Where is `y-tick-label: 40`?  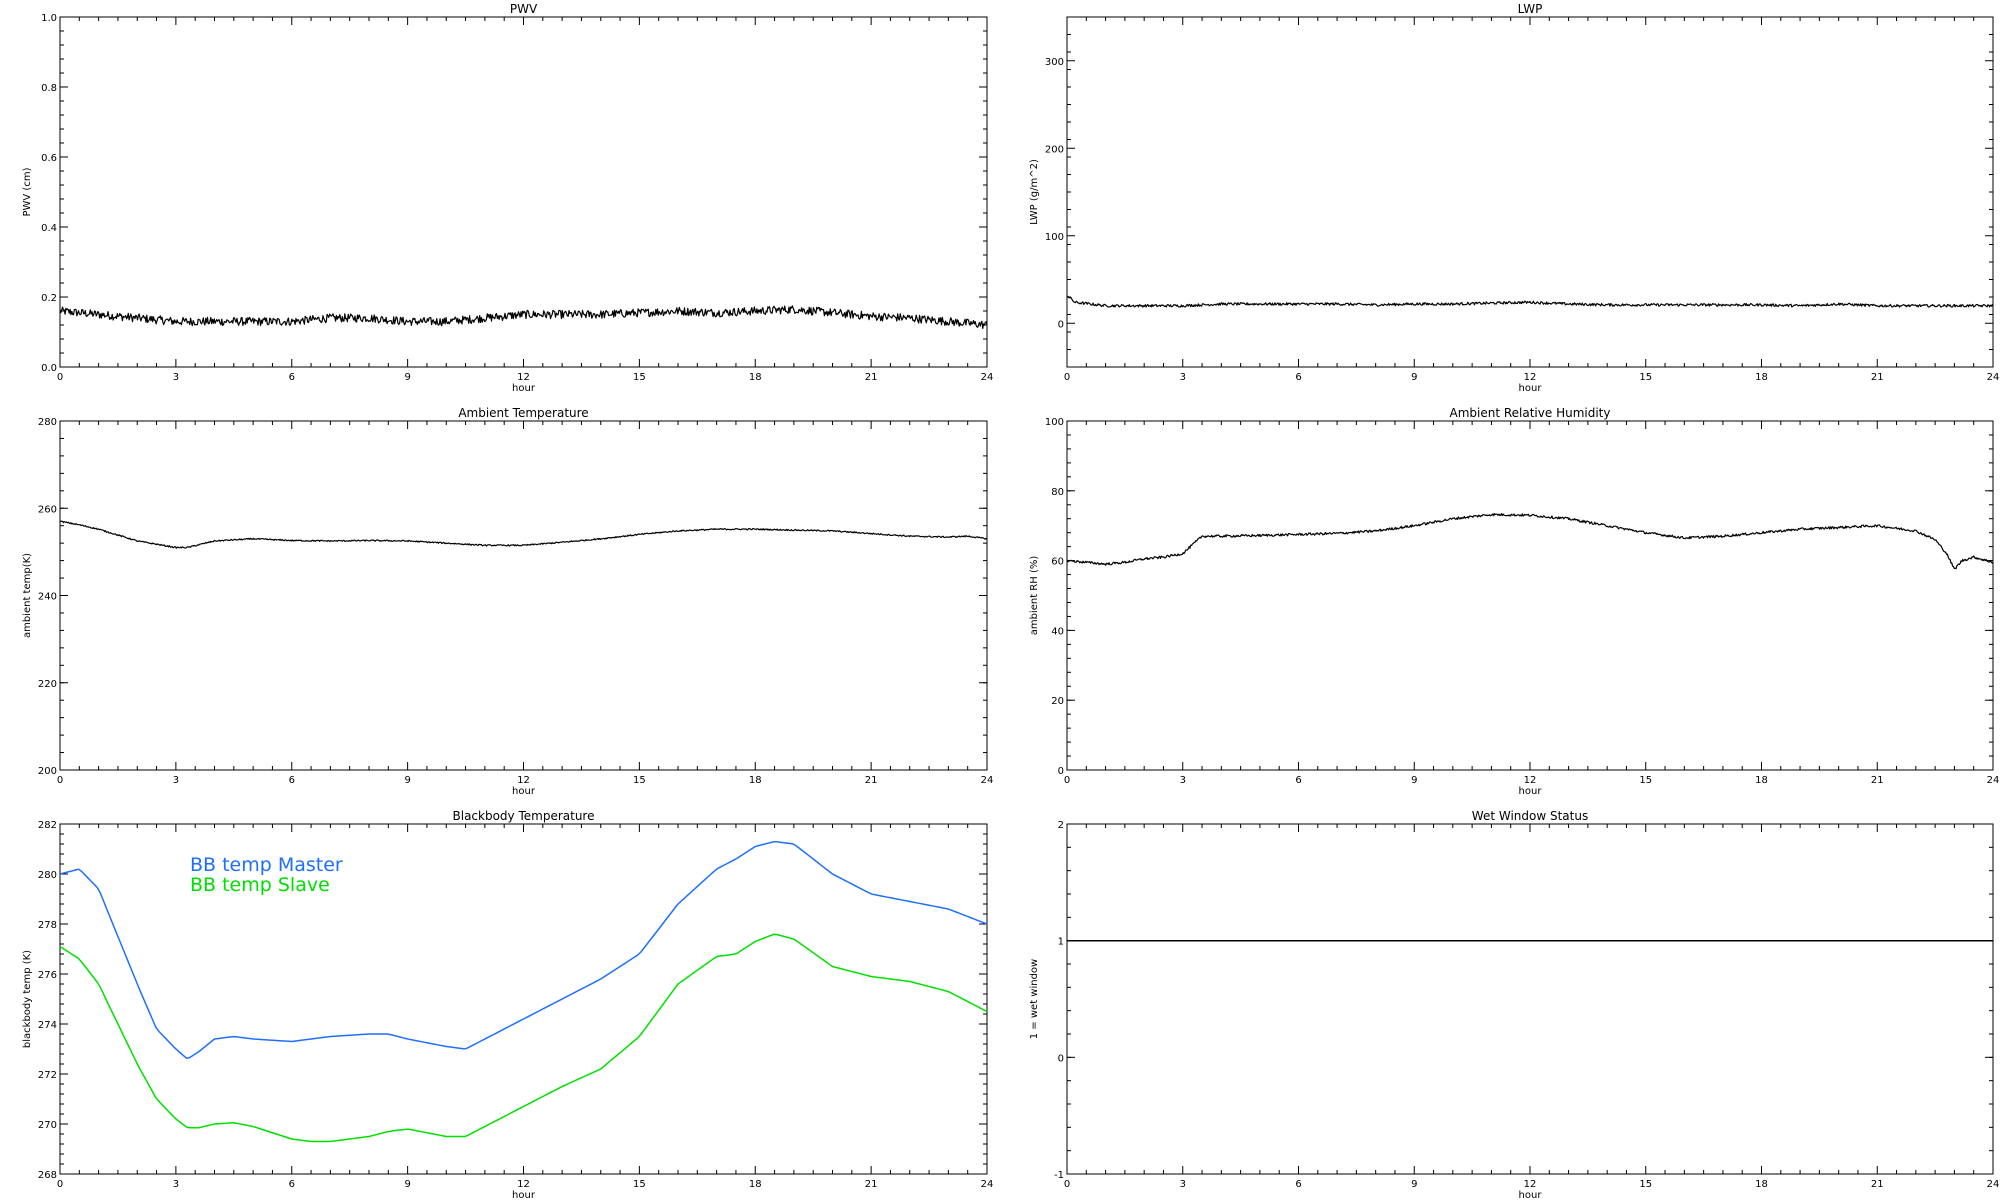 y-tick-label: 40 is located at coordinates (1057, 631).